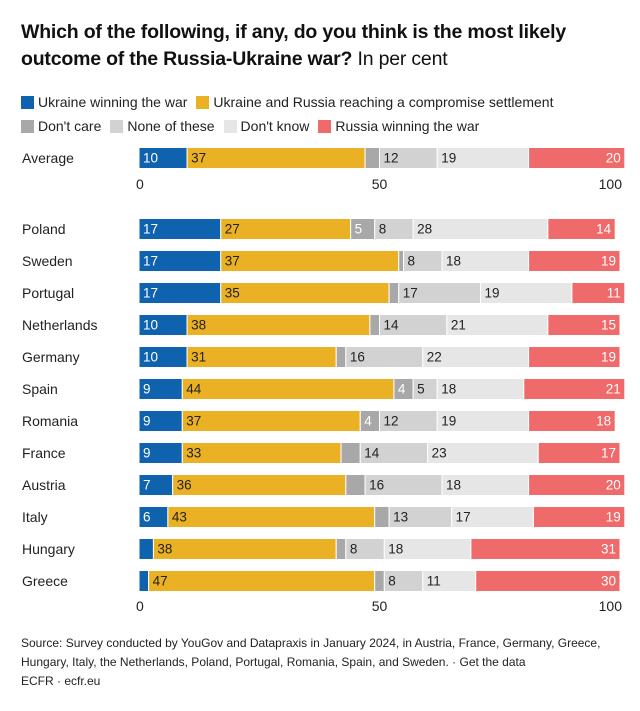 This screenshot has height=711, width=640. What do you see at coordinates (113, 102) in the screenshot?
I see `legend-label: Ukraine winning the war` at bounding box center [113, 102].